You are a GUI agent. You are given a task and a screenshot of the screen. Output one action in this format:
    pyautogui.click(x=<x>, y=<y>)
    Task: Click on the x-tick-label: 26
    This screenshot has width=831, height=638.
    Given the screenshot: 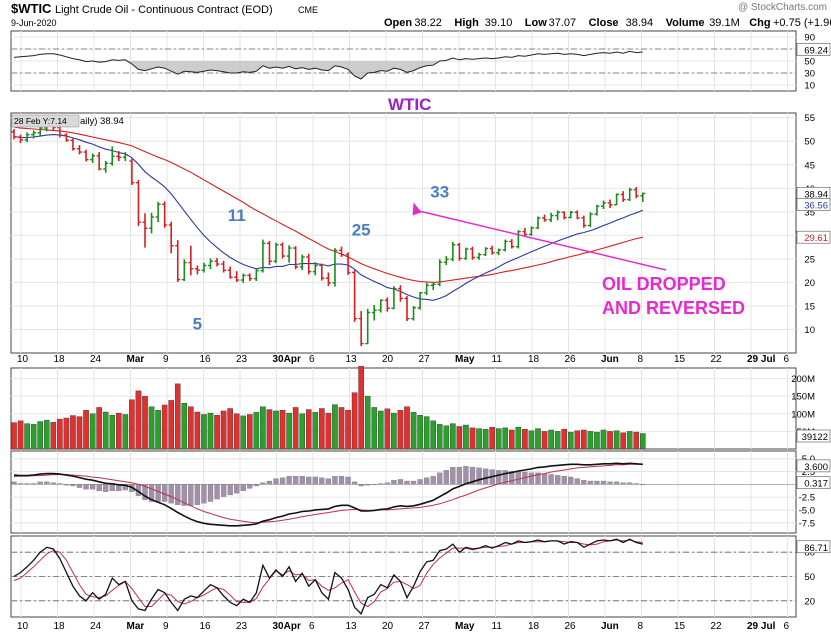 What is the action you would take?
    pyautogui.click(x=571, y=626)
    